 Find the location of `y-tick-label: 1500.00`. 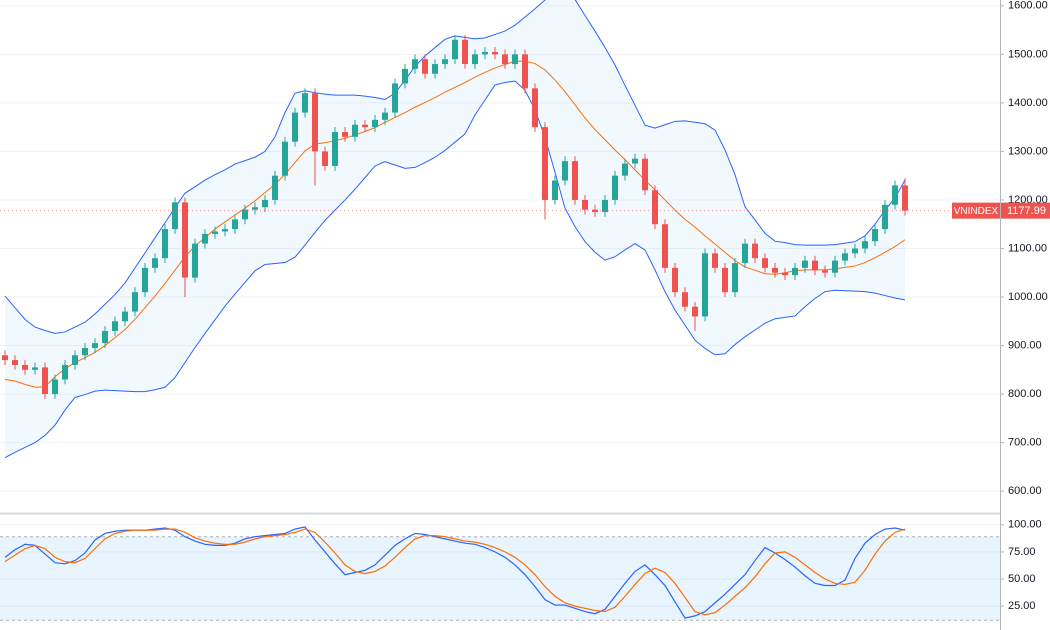

y-tick-label: 1500.00 is located at coordinates (1028, 54).